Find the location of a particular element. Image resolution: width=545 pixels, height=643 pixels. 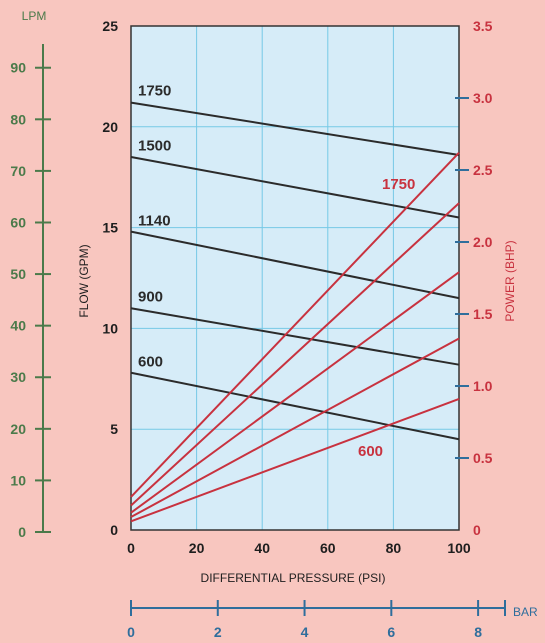

left-tick-label: 0 is located at coordinates (114, 530).